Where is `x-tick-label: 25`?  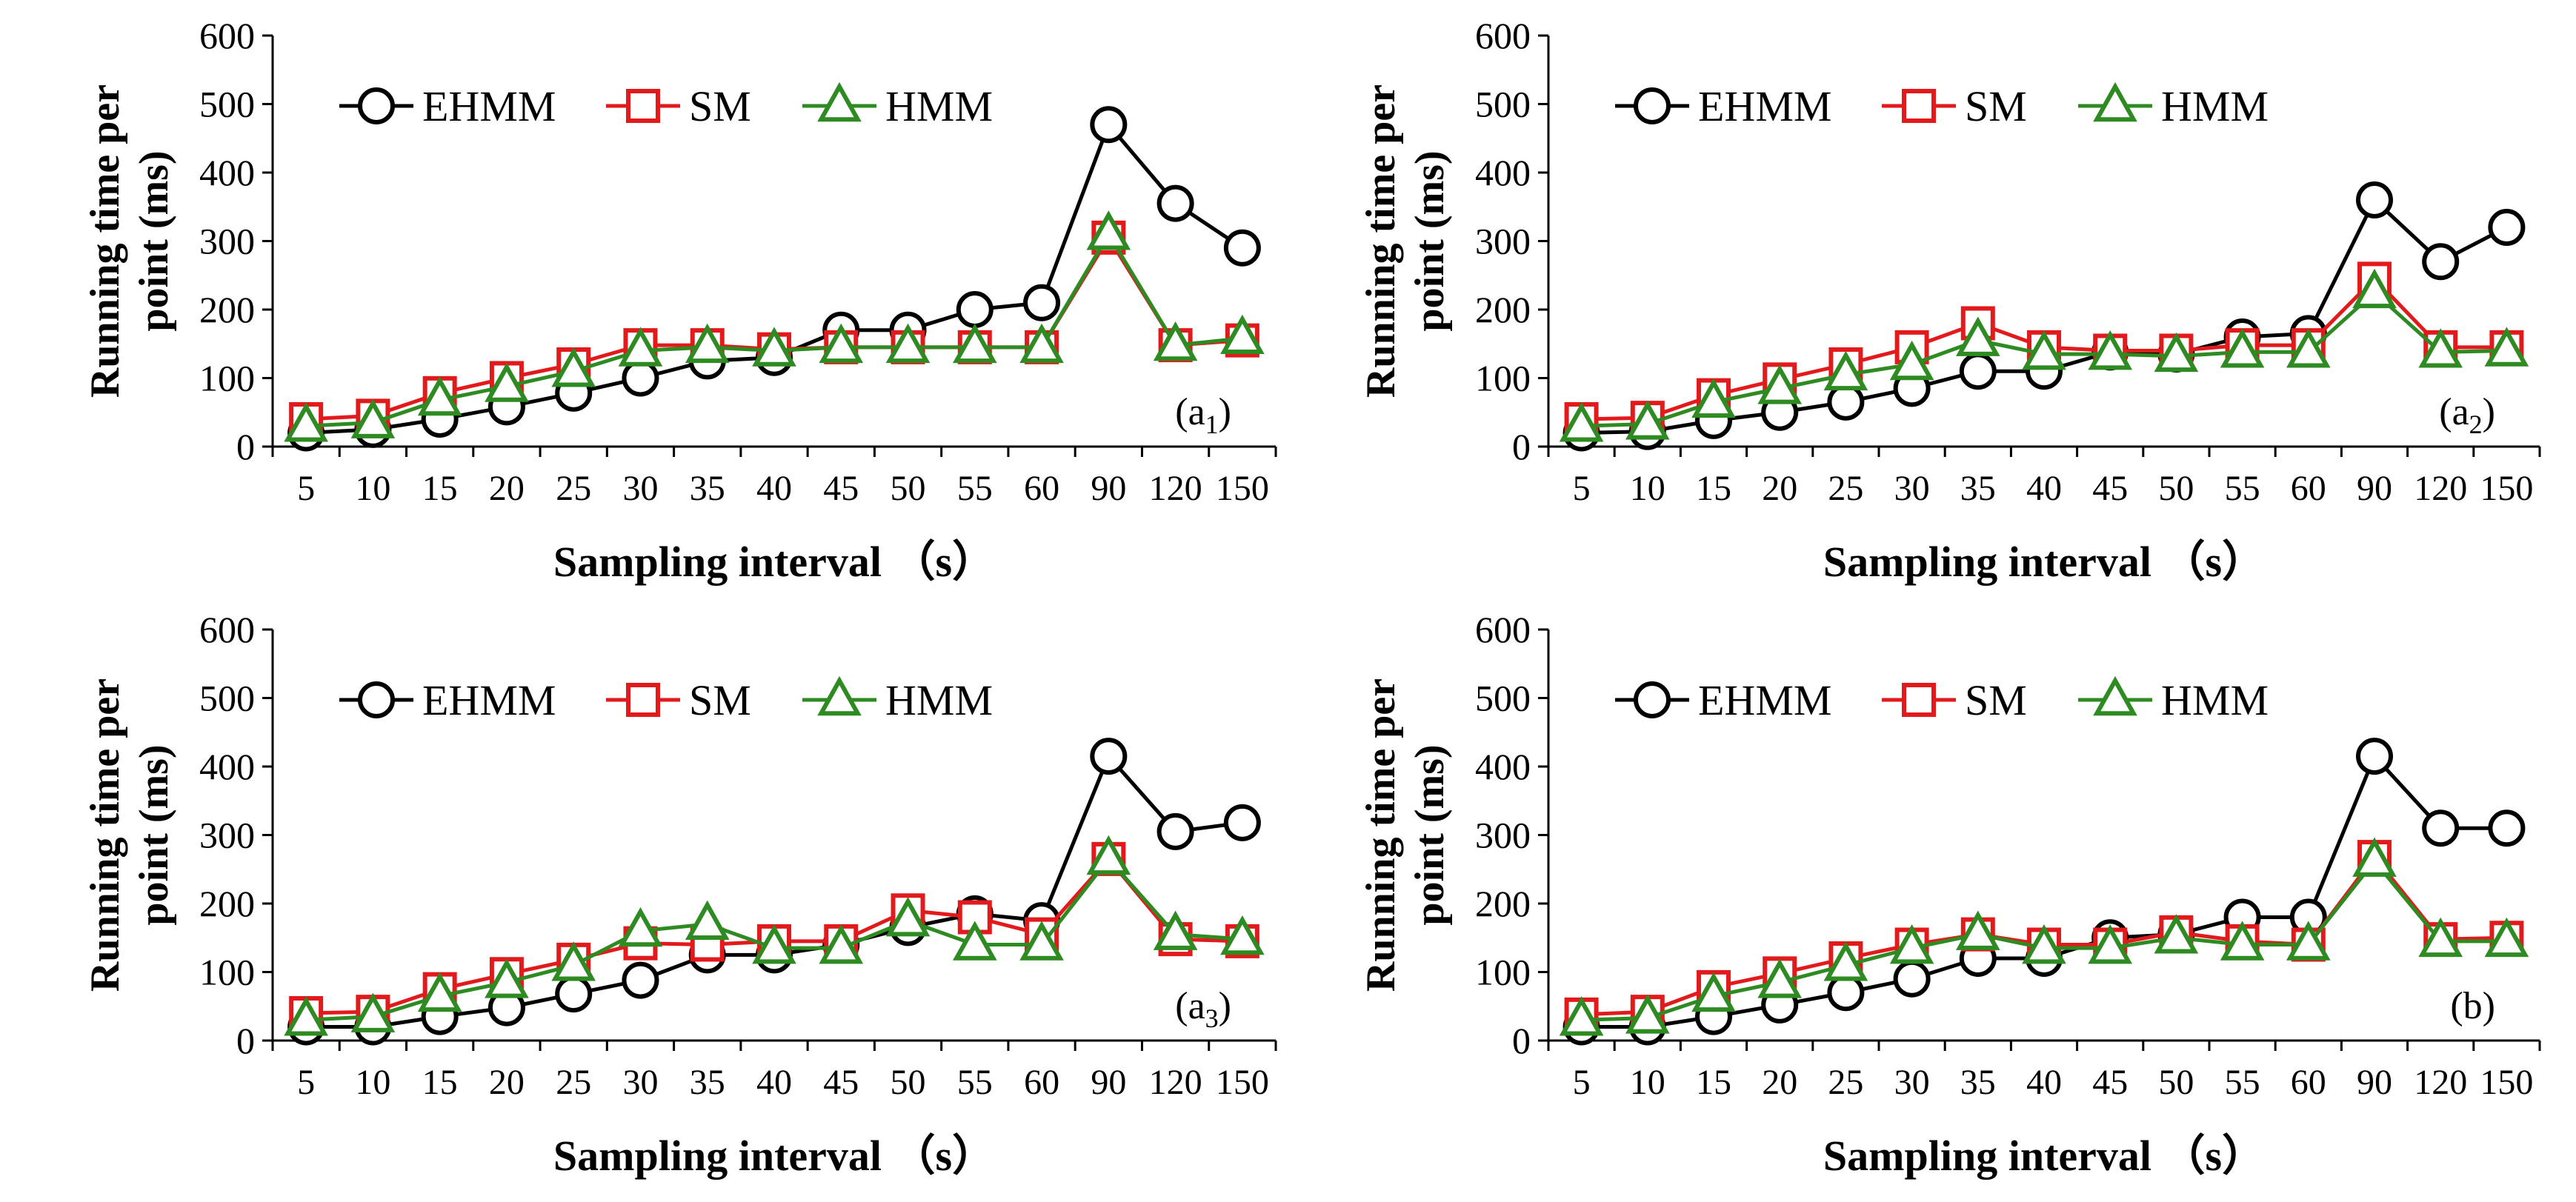
x-tick-label: 25 is located at coordinates (573, 488).